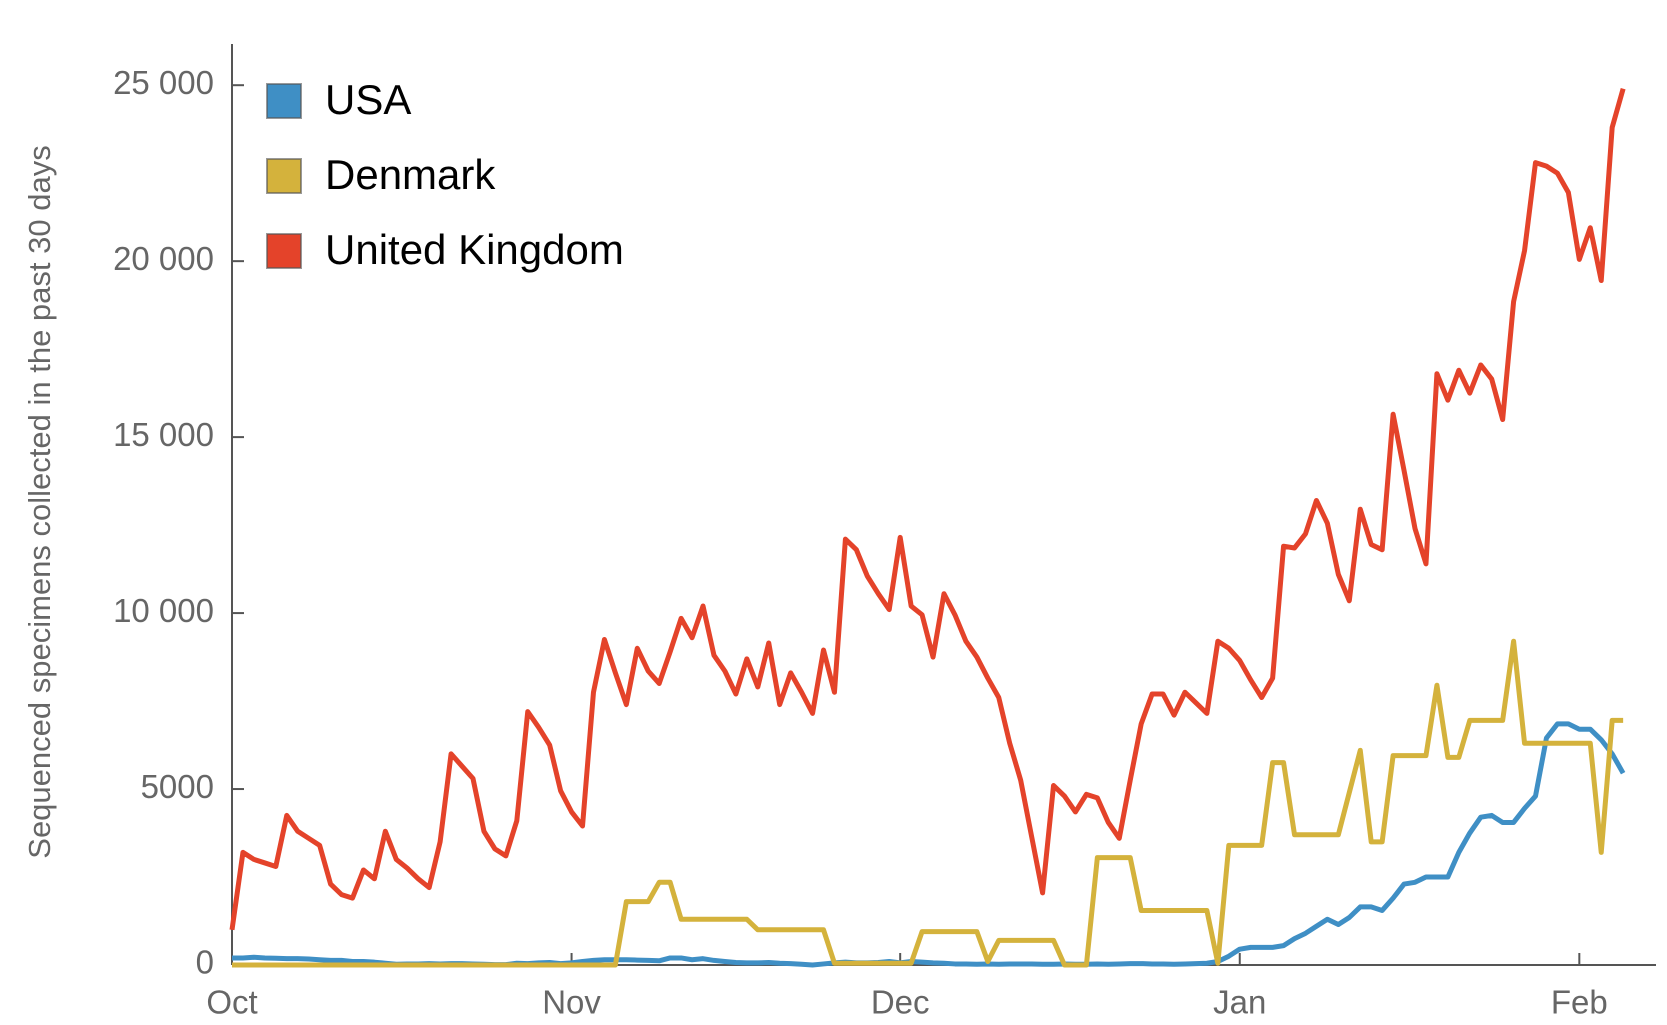 Image resolution: width=1667 pixels, height=1025 pixels. What do you see at coordinates (163, 258) in the screenshot?
I see `y-tick-label: 20 000` at bounding box center [163, 258].